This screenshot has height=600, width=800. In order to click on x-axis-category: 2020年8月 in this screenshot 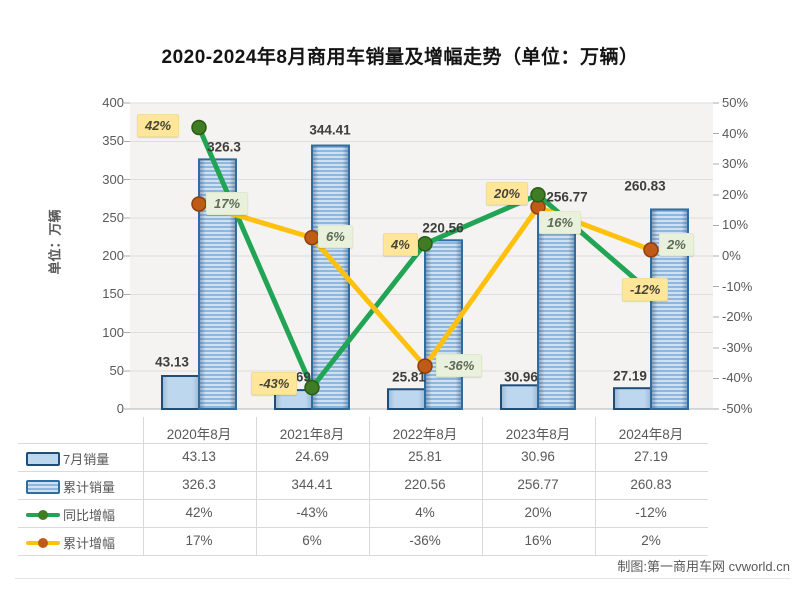, I will do `click(199, 434)`.